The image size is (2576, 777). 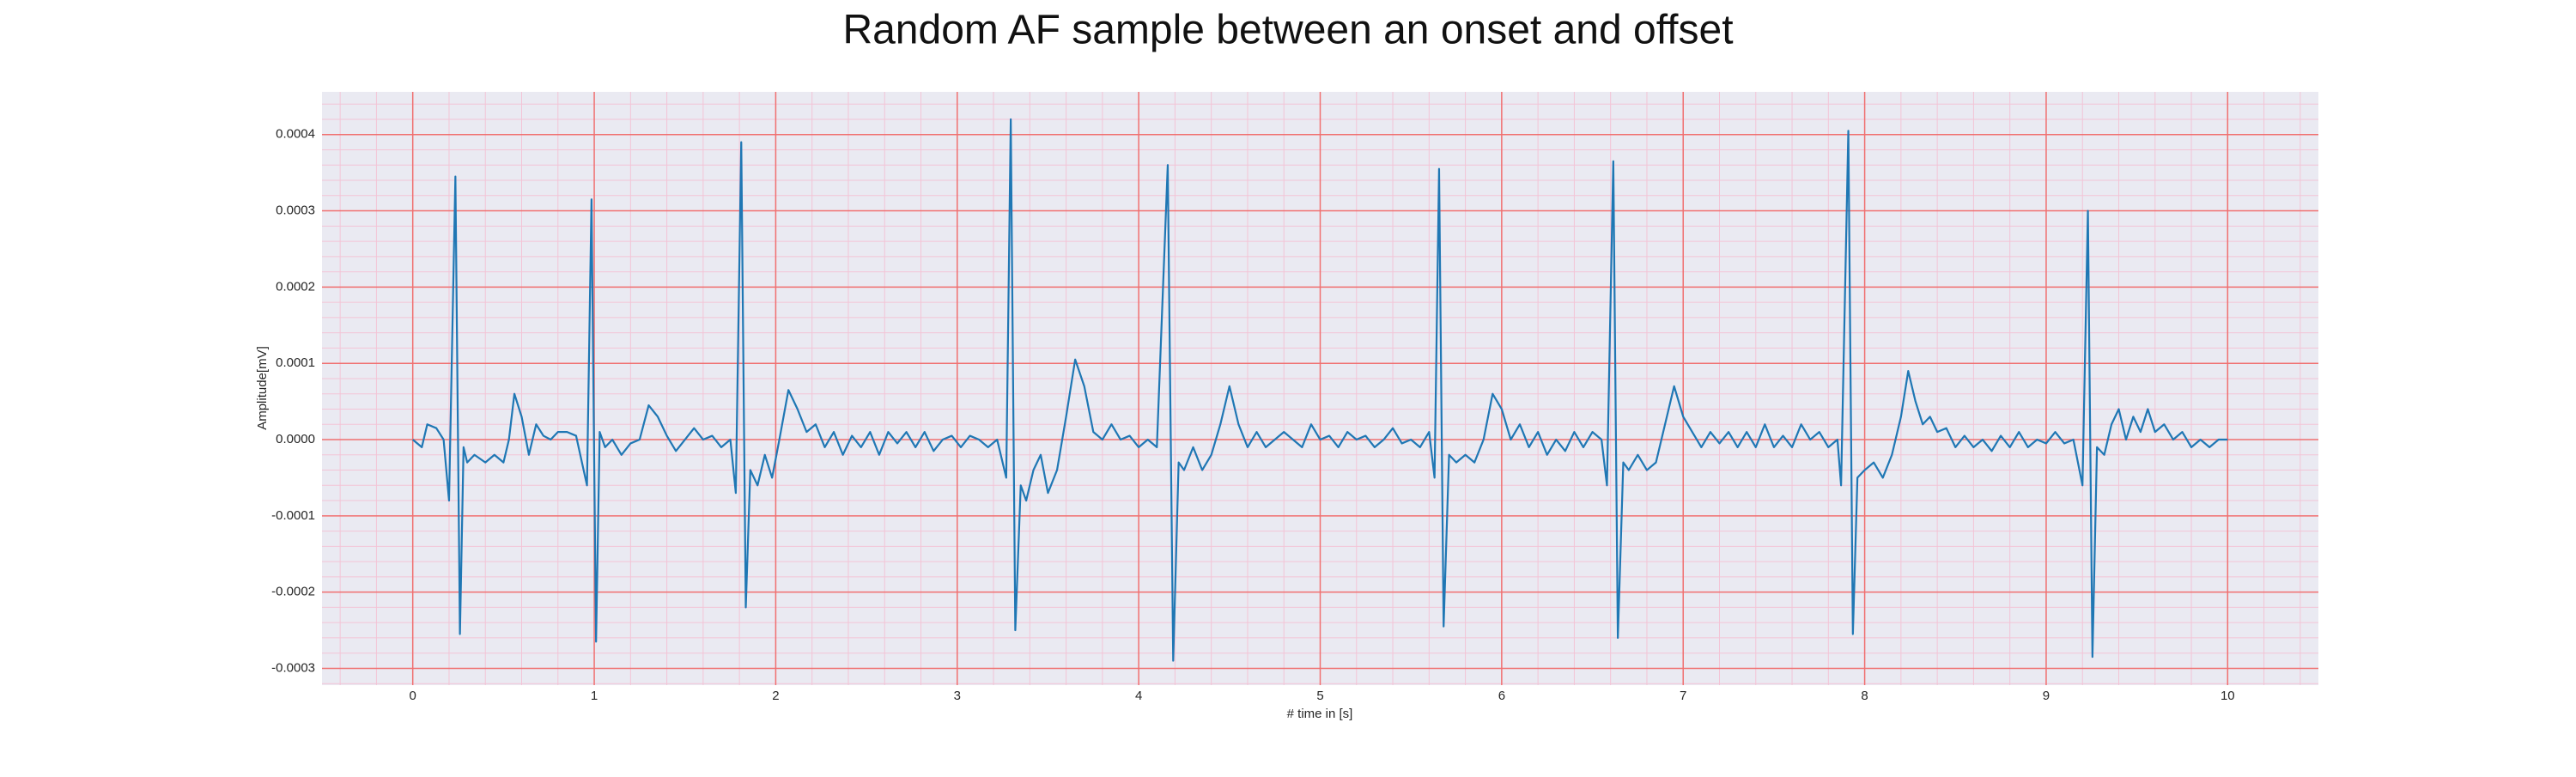 What do you see at coordinates (594, 696) in the screenshot?
I see `x-tick-label: 1` at bounding box center [594, 696].